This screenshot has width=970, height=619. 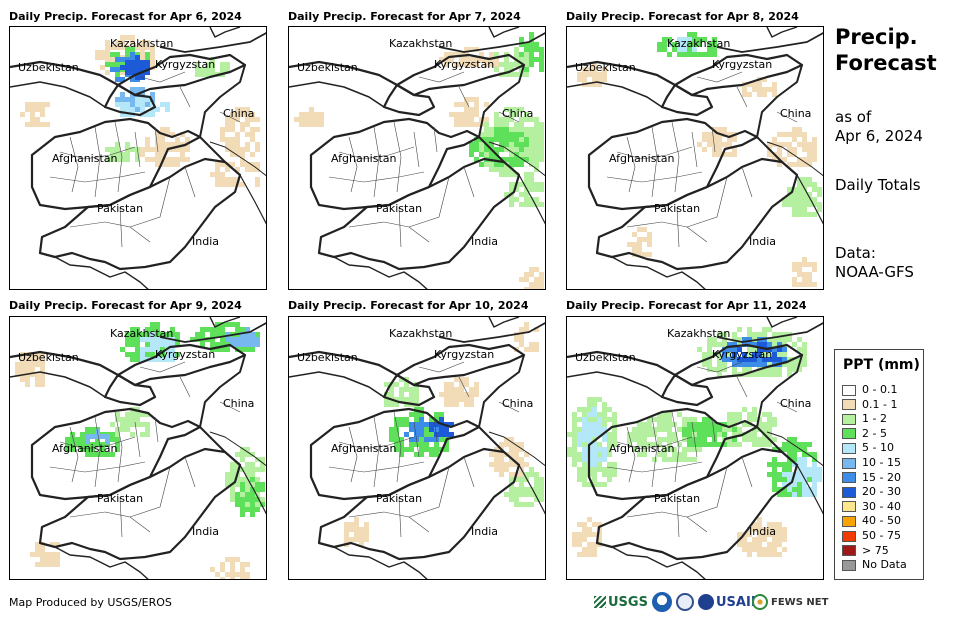 What do you see at coordinates (491, 42) in the screenshot?
I see `kazakhstan-china-border` at bounding box center [491, 42].